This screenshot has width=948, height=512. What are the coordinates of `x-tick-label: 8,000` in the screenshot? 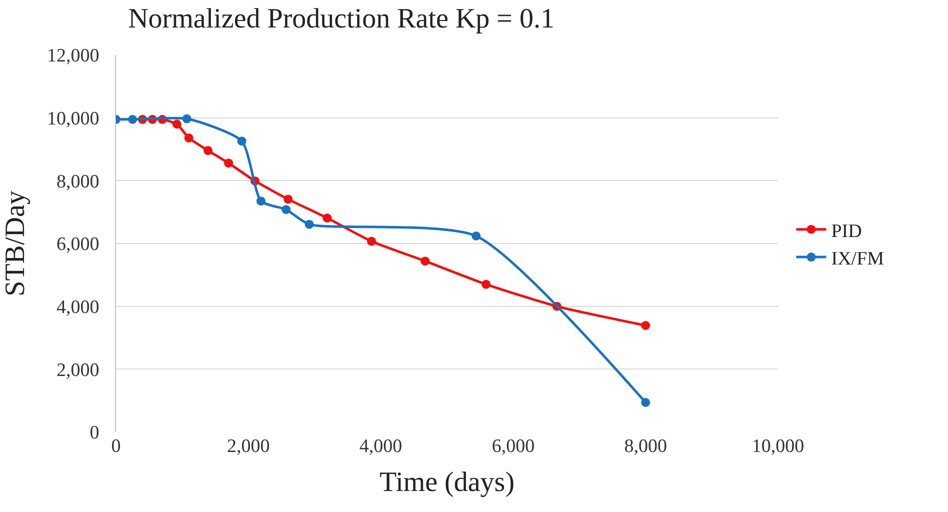 It's located at (645, 446).